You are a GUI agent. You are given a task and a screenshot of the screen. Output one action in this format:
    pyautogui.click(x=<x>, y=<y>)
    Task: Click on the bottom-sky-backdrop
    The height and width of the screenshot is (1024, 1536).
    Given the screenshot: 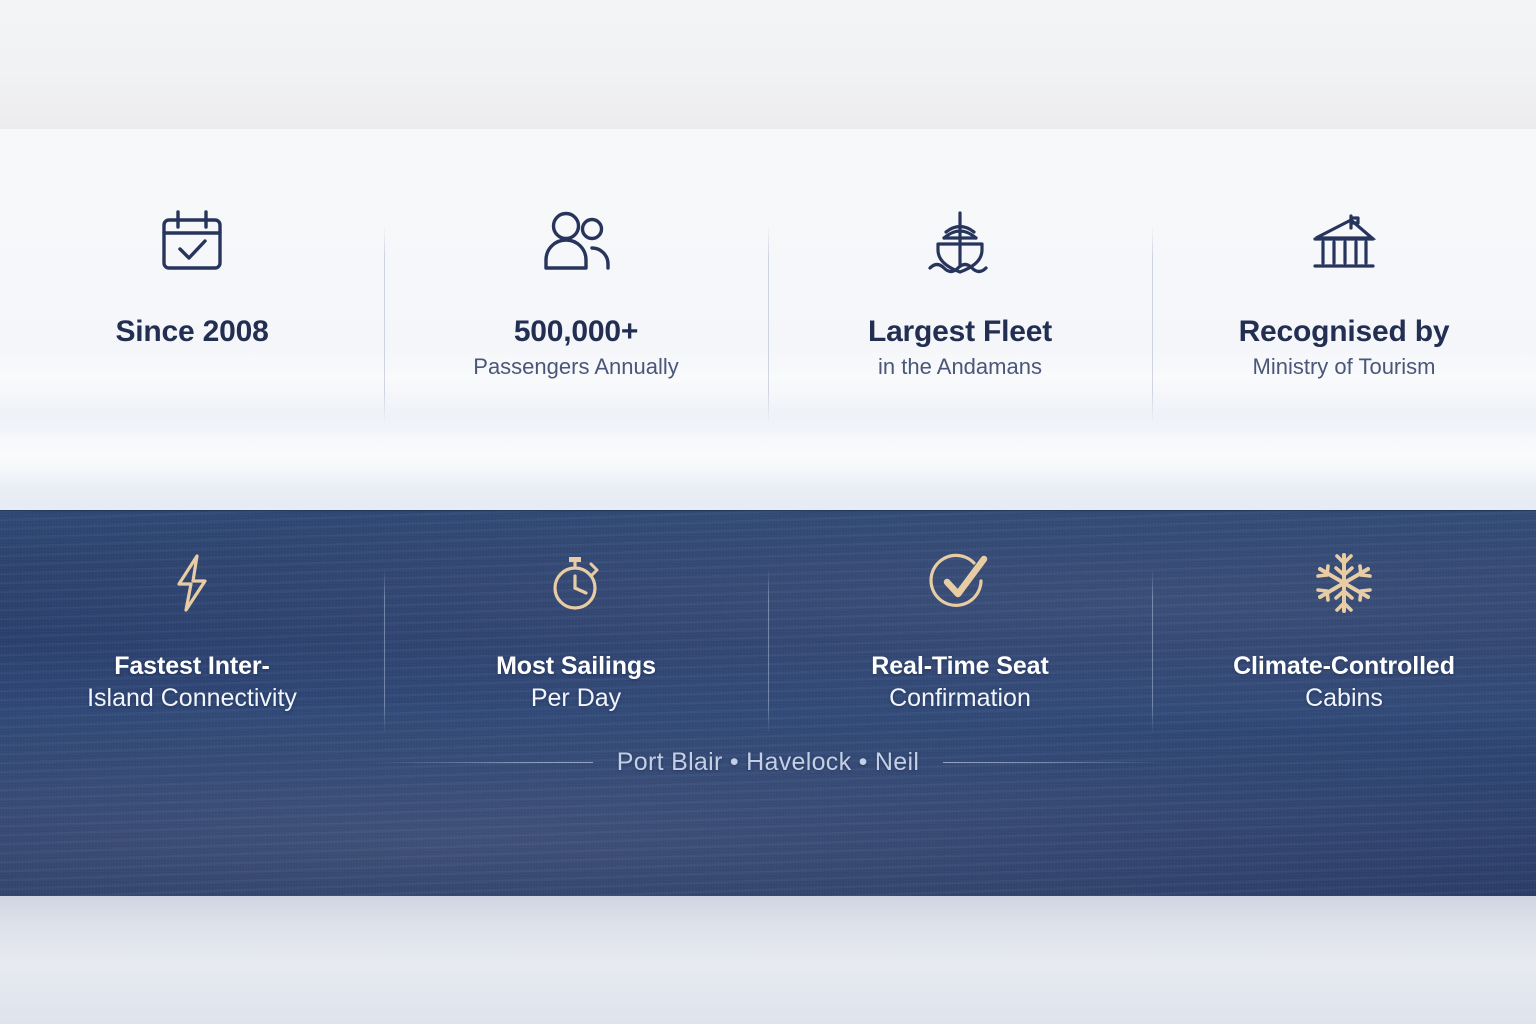 What is the action you would take?
    pyautogui.click(x=768, y=960)
    